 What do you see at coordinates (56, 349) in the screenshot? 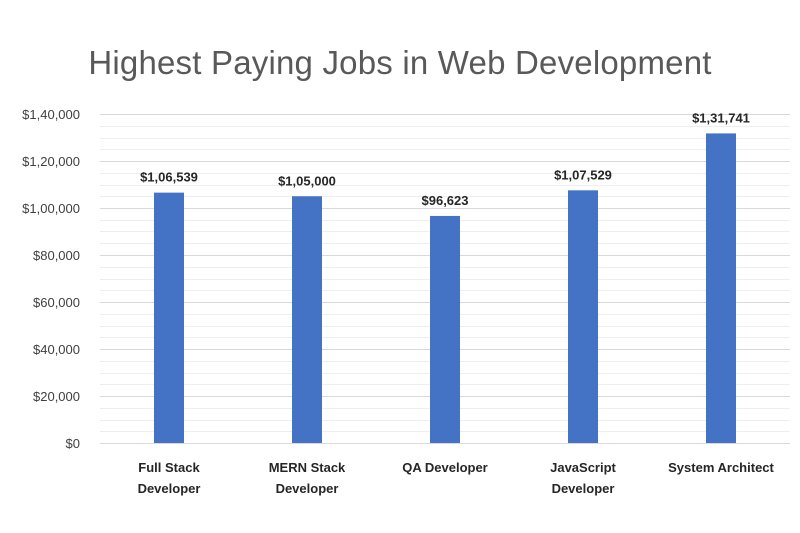
I see `y-tick-label: $40,000` at bounding box center [56, 349].